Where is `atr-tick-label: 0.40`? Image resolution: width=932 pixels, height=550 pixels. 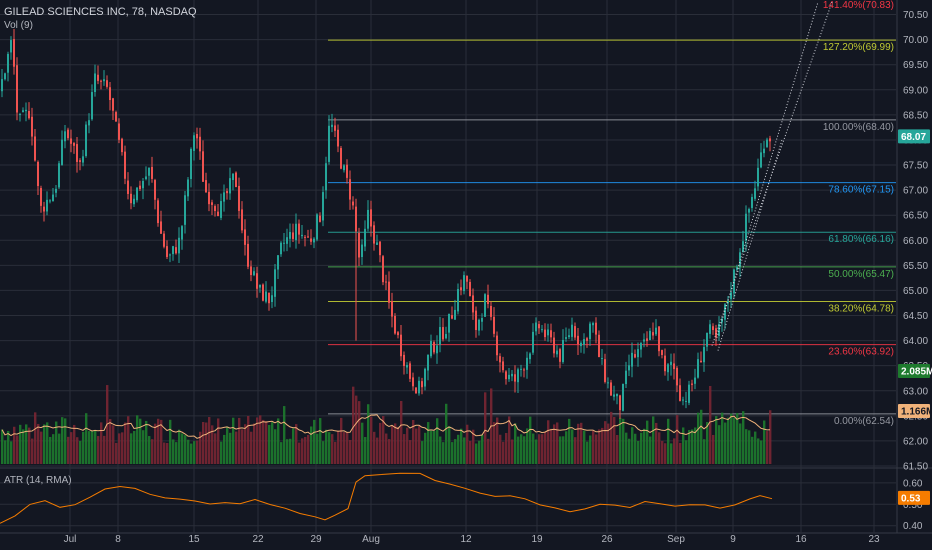
atr-tick-label: 0.40 is located at coordinates (913, 526).